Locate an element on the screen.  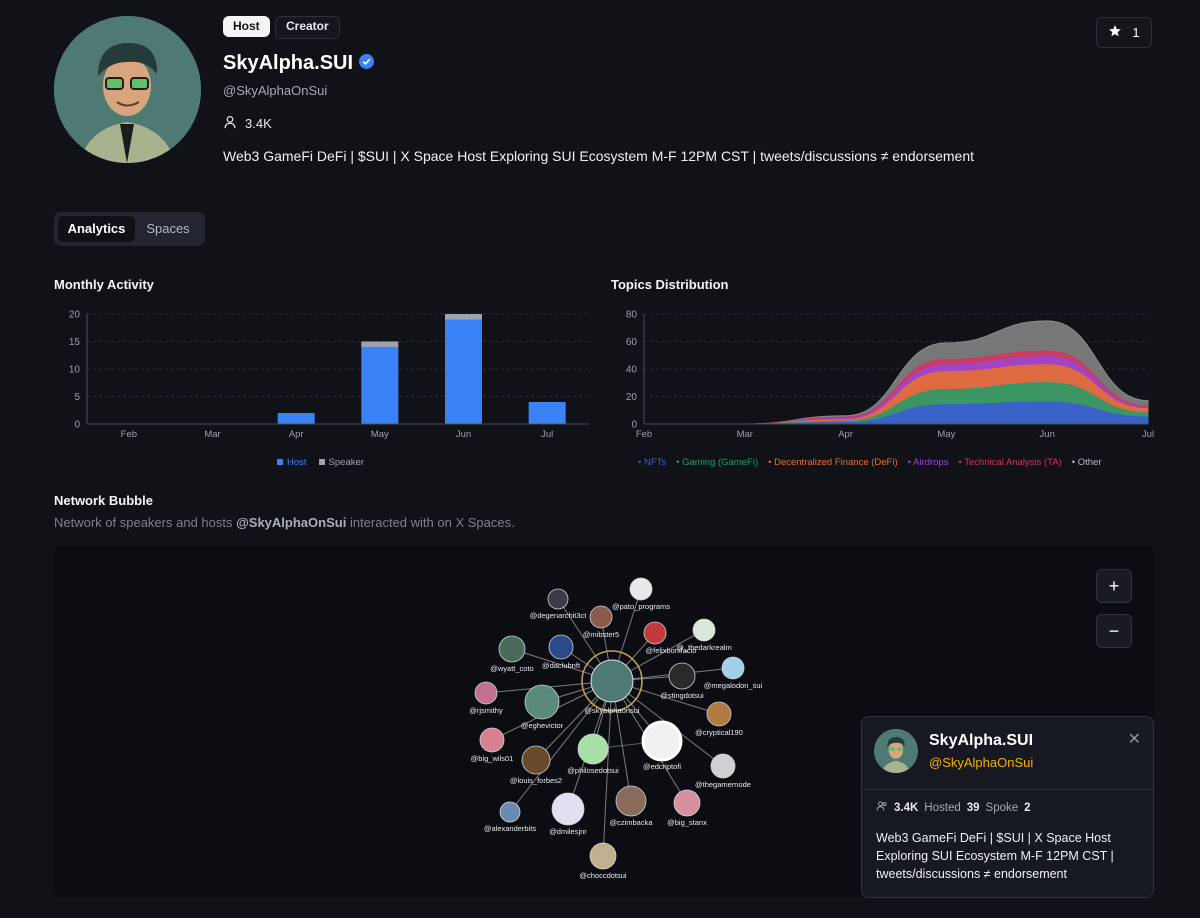
bar-y-tick: 20 is located at coordinates (75, 315).